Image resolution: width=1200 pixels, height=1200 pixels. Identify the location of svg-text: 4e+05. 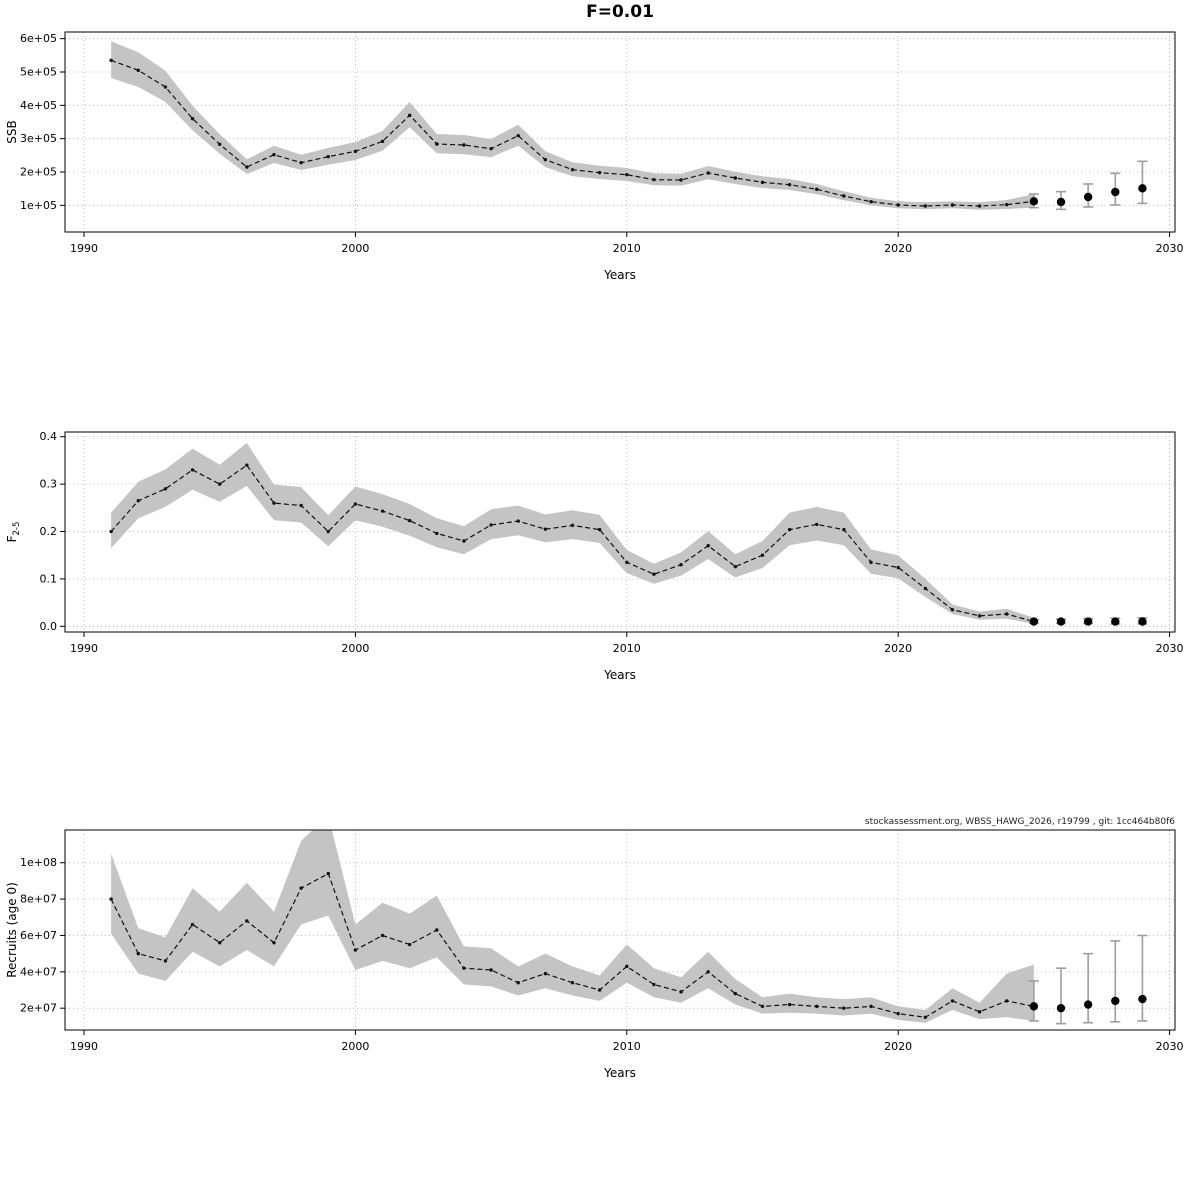
(38, 105).